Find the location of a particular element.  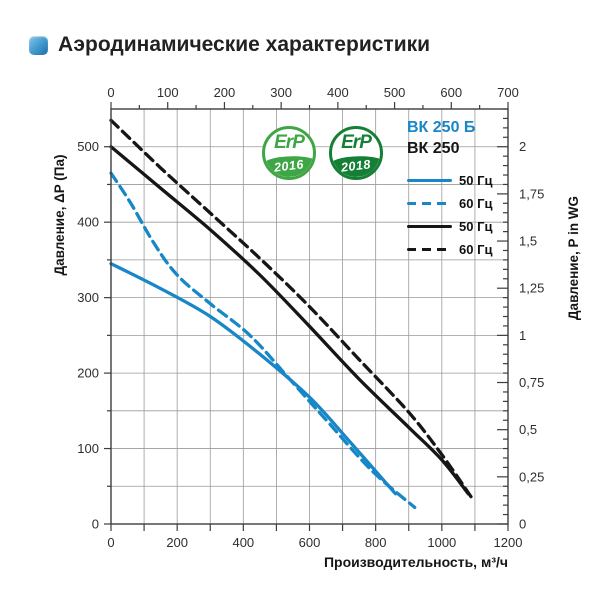

svg-text: 1,75 is located at coordinates (531, 193).